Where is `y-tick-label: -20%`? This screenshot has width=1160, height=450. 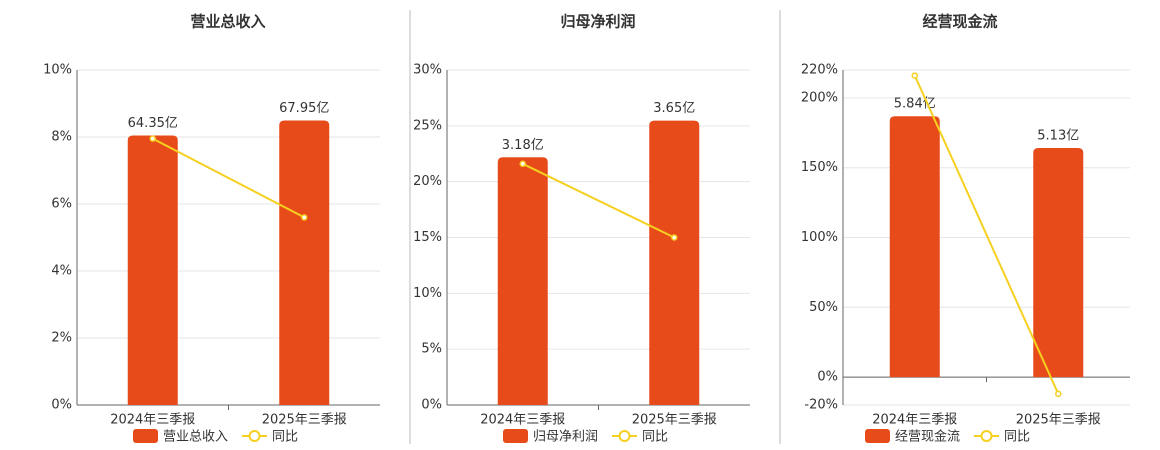 y-tick-label: -20% is located at coordinates (821, 405).